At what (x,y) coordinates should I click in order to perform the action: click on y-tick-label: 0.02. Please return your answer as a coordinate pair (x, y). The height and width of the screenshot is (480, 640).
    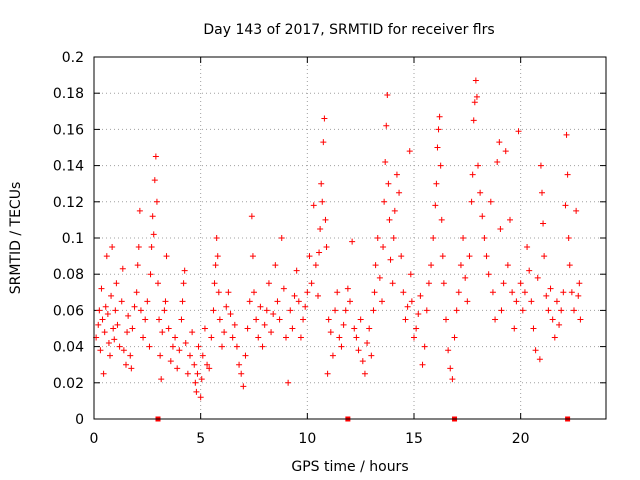
    Looking at the image, I should click on (68, 384).